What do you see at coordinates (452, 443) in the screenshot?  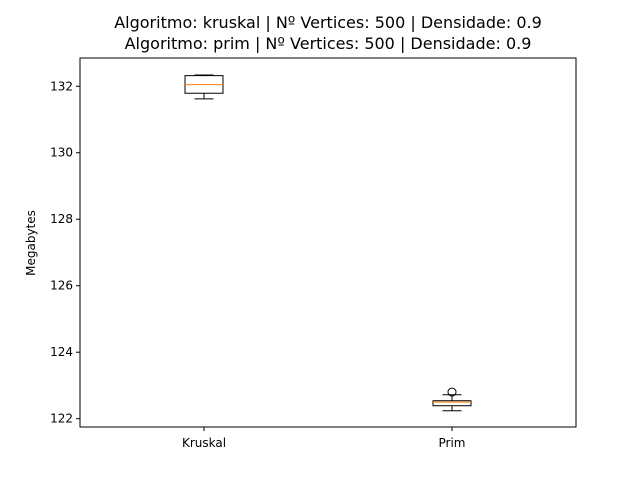 I see `x-tick-label: Prim` at bounding box center [452, 443].